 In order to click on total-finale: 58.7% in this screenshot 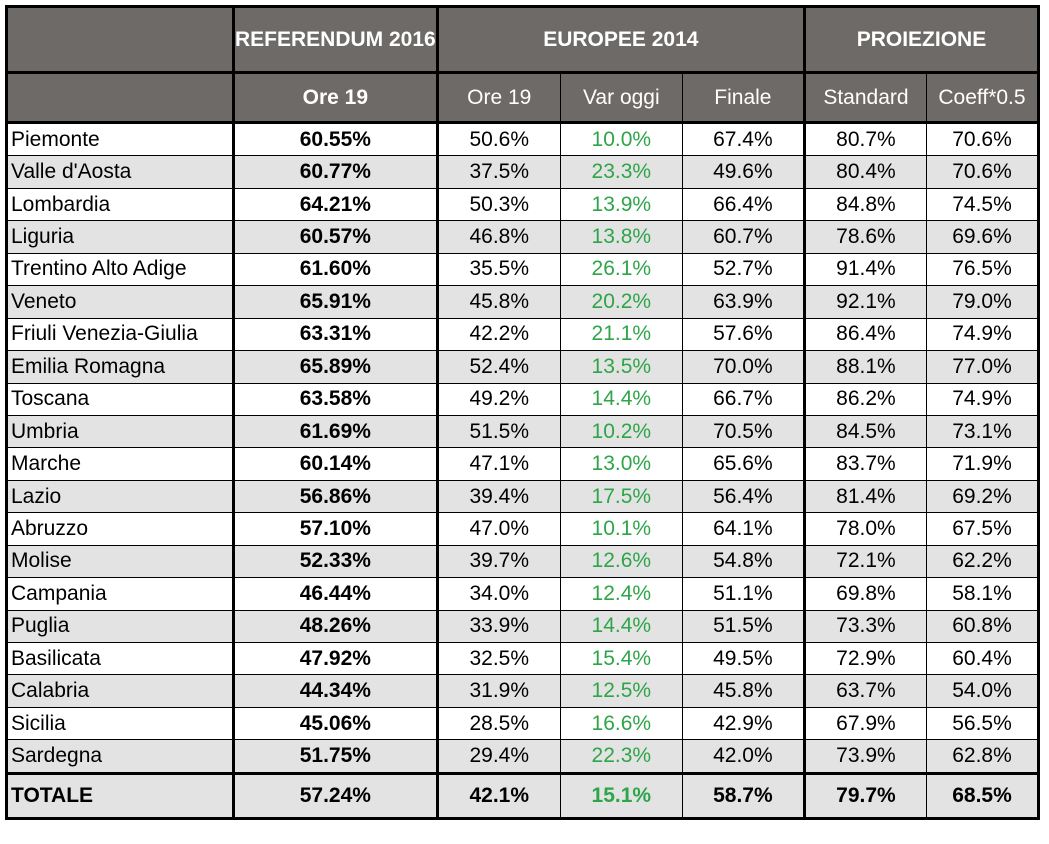, I will do `click(743, 795)`.